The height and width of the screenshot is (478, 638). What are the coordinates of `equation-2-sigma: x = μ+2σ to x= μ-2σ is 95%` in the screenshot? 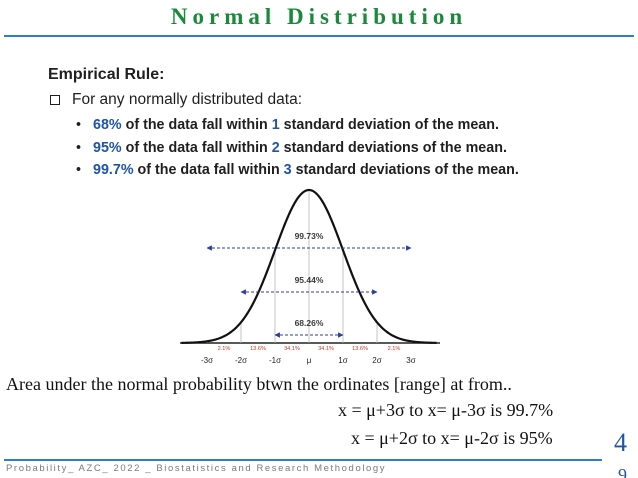 It's located at (452, 438).